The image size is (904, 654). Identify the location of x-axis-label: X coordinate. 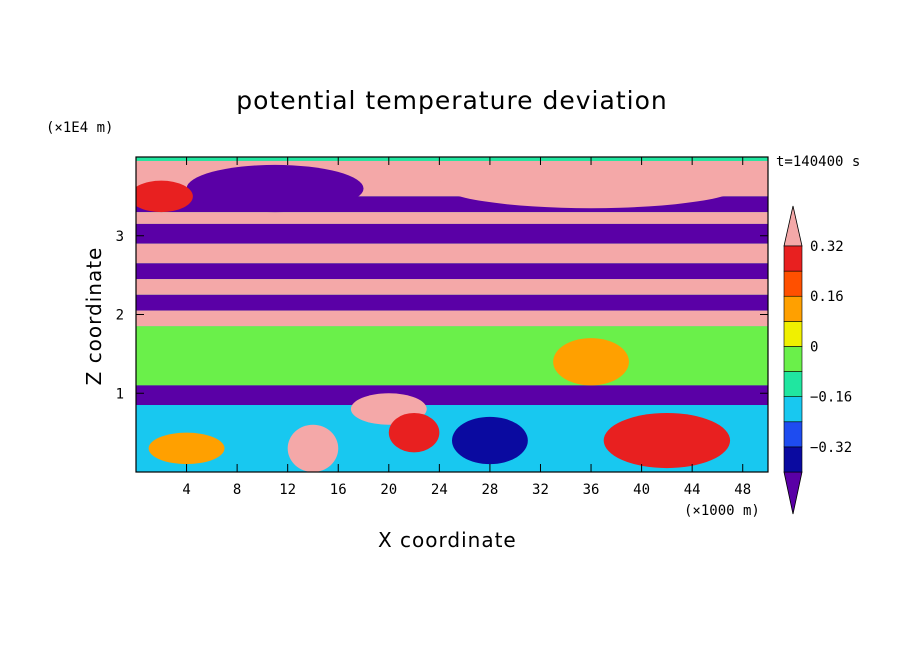
(447, 540).